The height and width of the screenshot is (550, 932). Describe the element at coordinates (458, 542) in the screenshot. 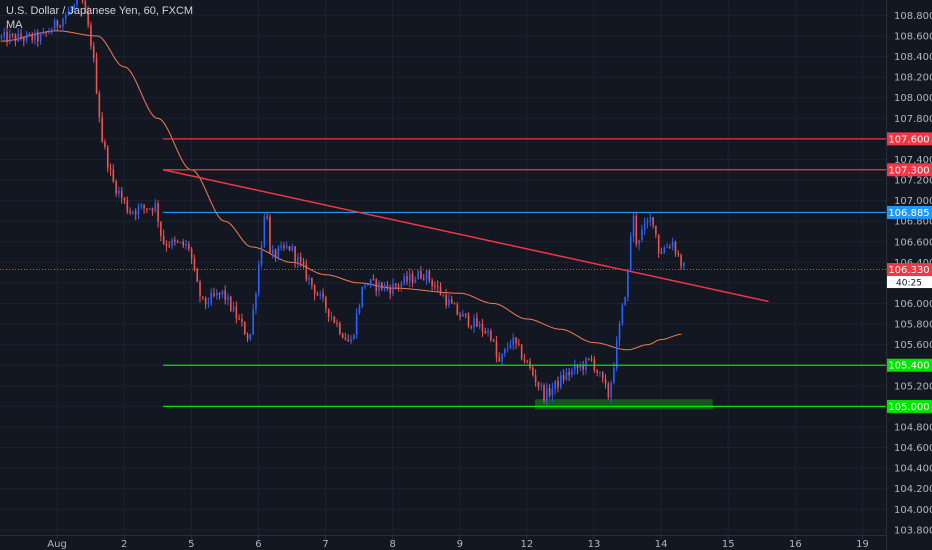

I see `x-axis: Aug 2 5 6 7 8 9 12 13 14 15 16 19` at that location.